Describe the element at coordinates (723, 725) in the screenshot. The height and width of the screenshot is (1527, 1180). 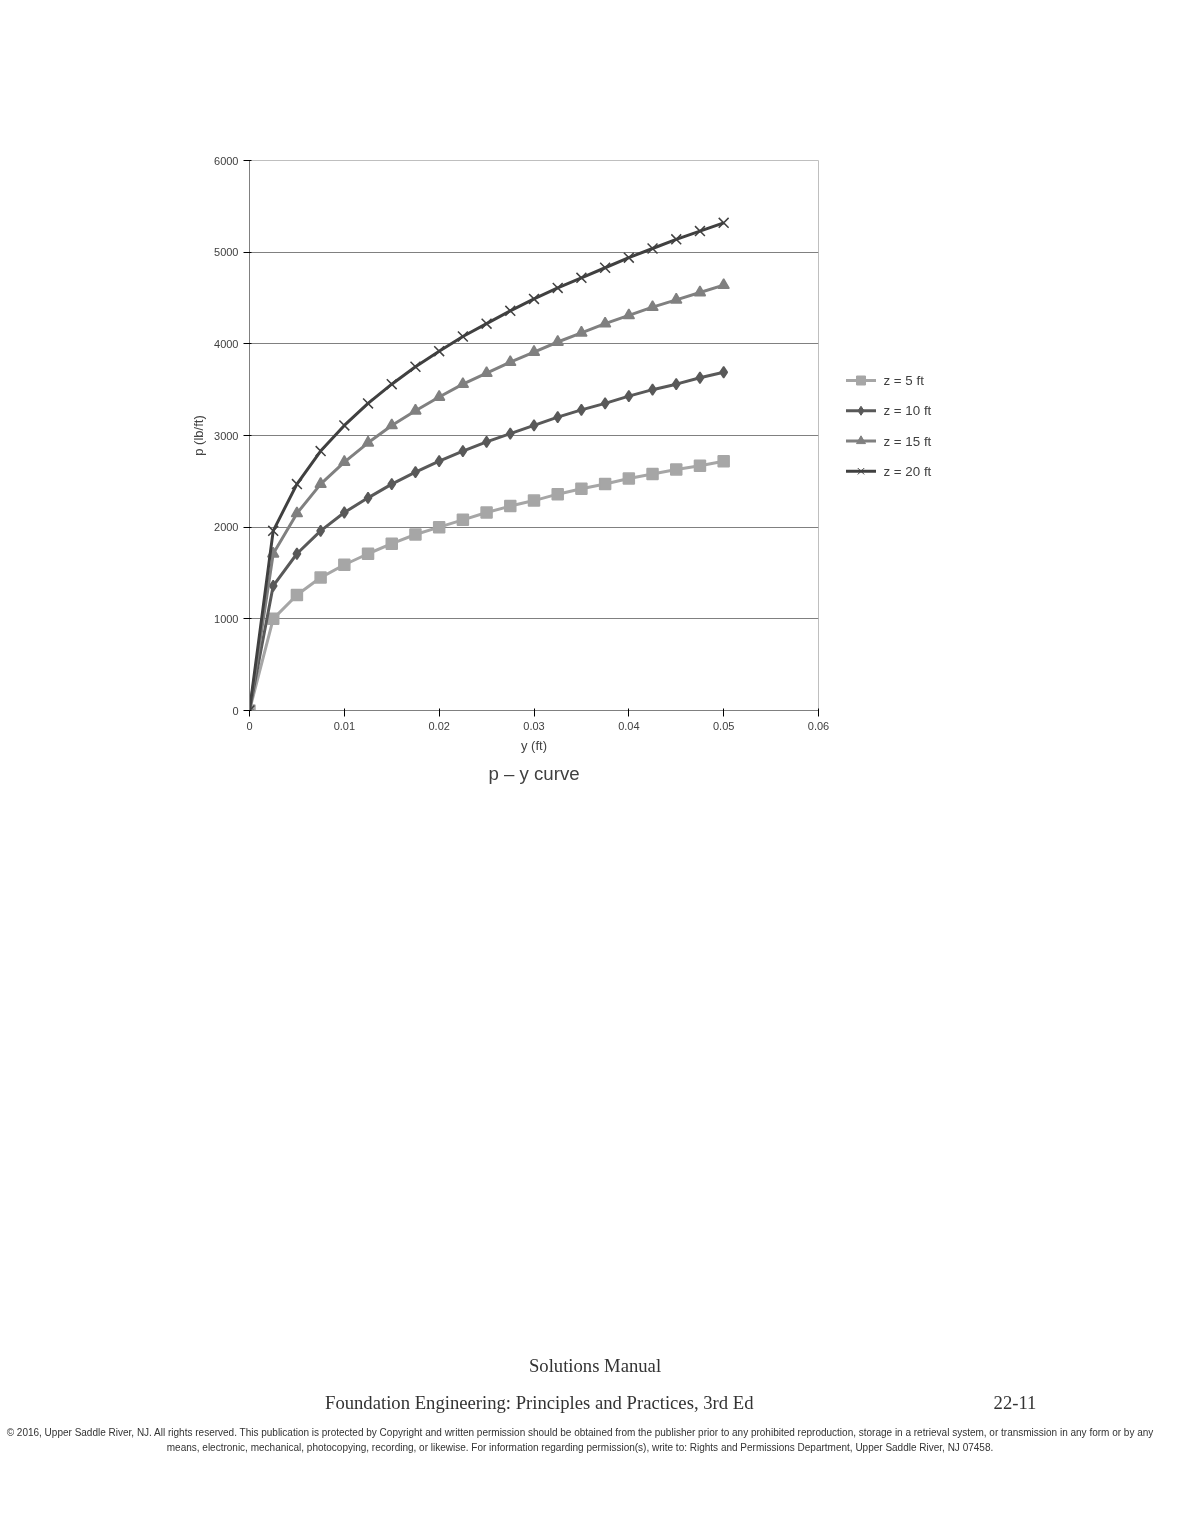
I see `x-tick-label: 0.05` at that location.